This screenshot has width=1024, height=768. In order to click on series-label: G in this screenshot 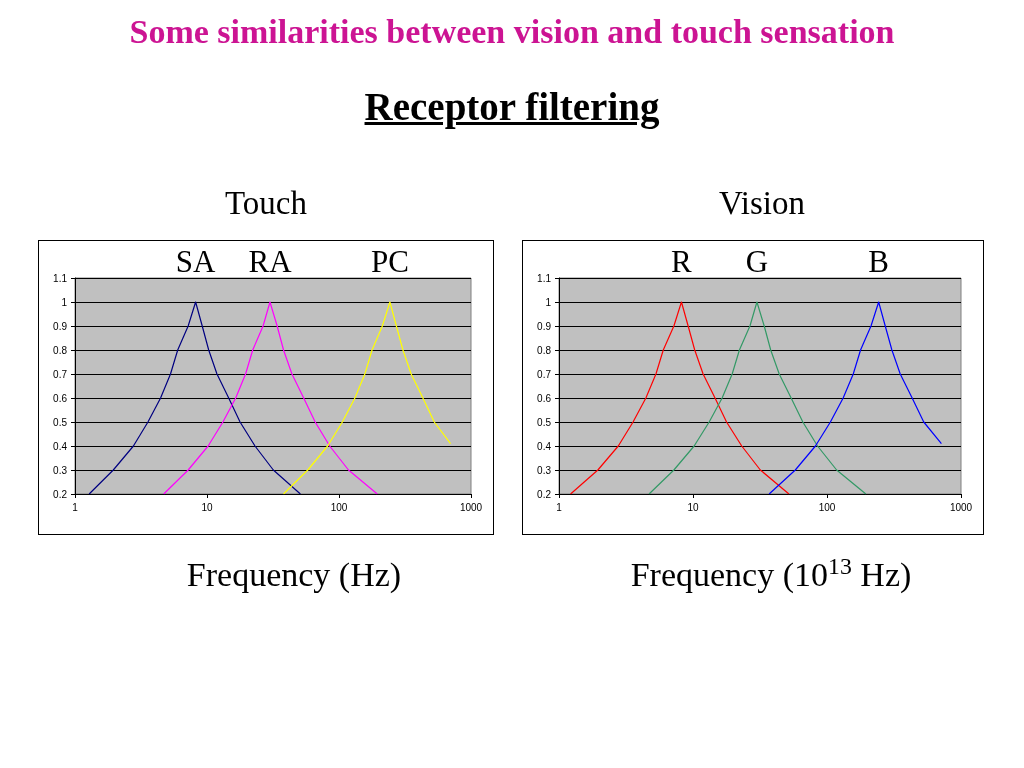, I will do `click(757, 261)`.